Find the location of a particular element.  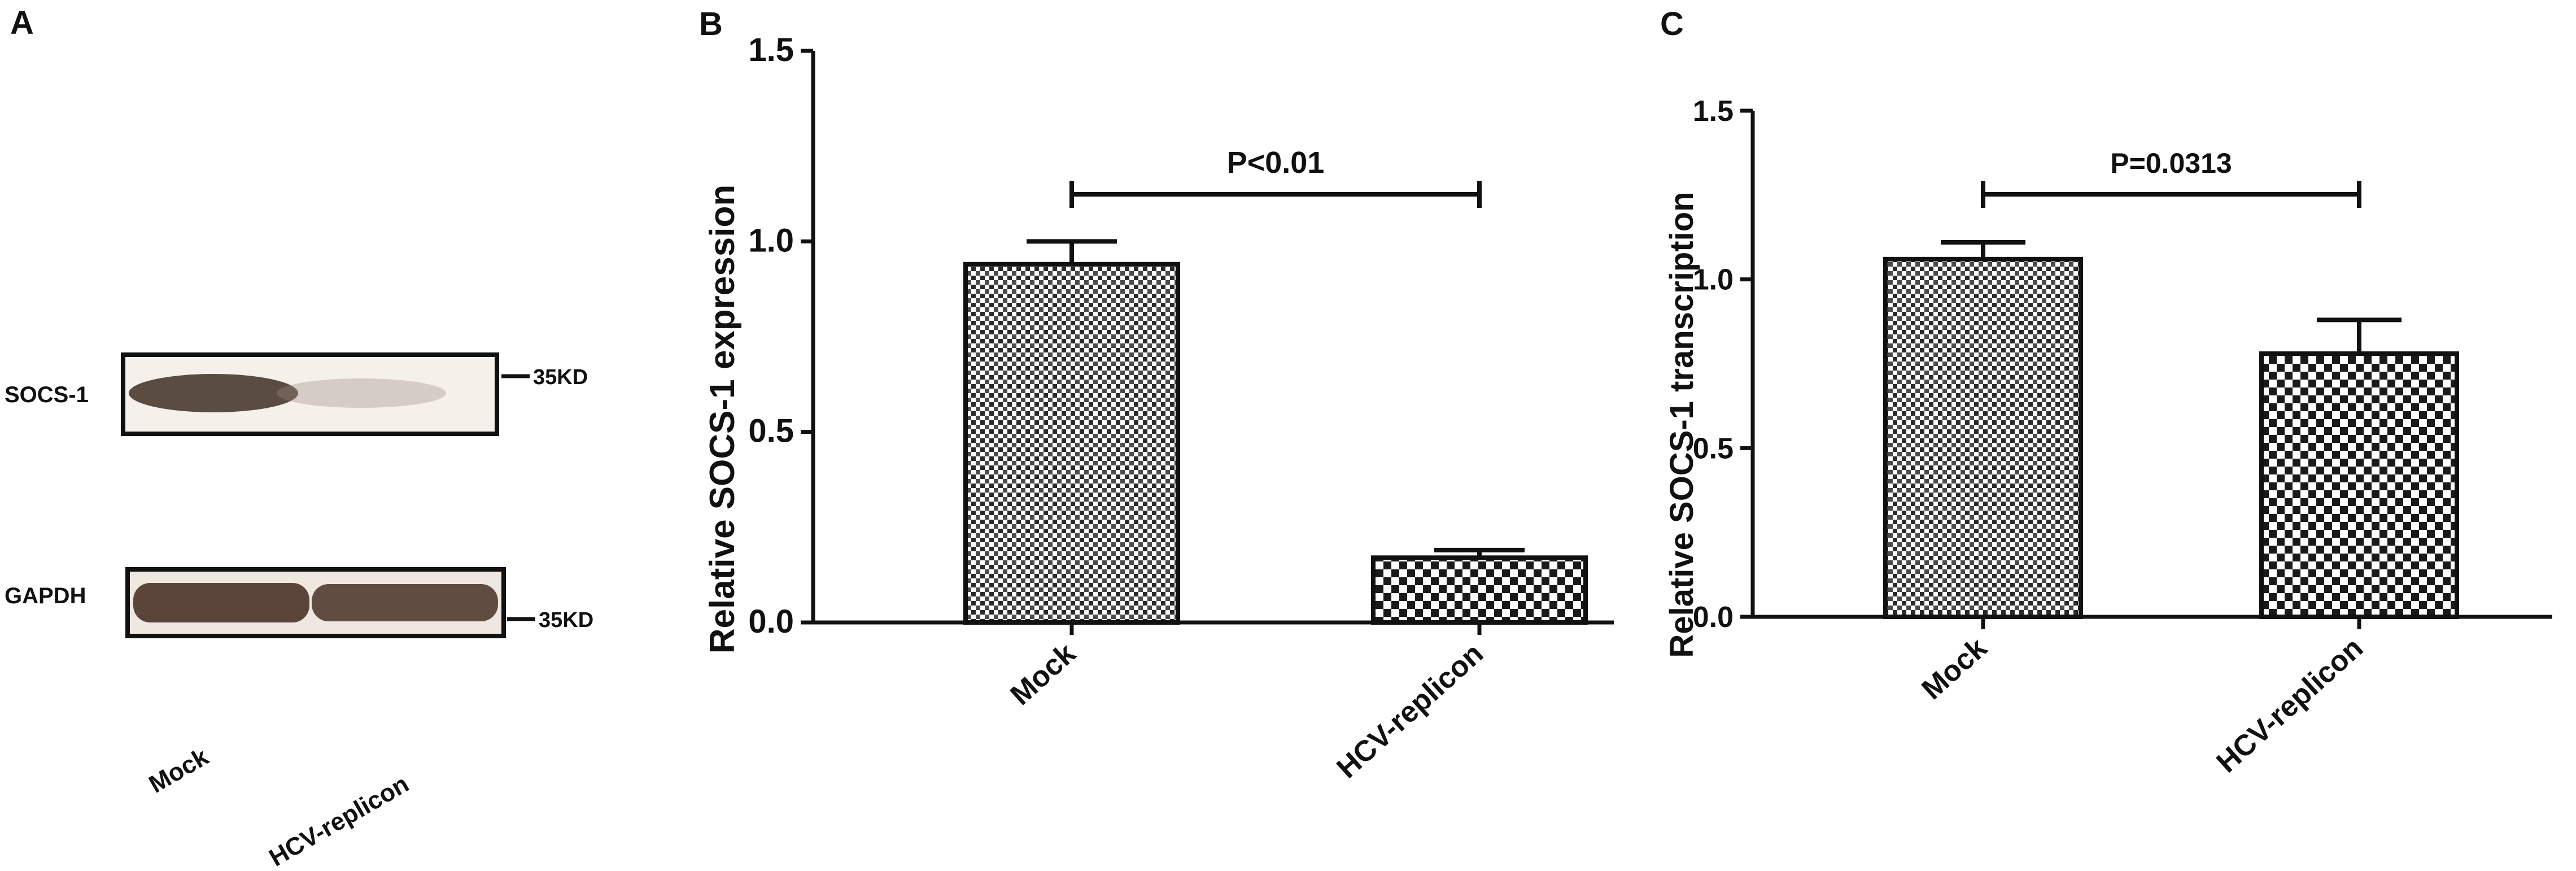

panel-b-bar-mock is located at coordinates (1071, 443).